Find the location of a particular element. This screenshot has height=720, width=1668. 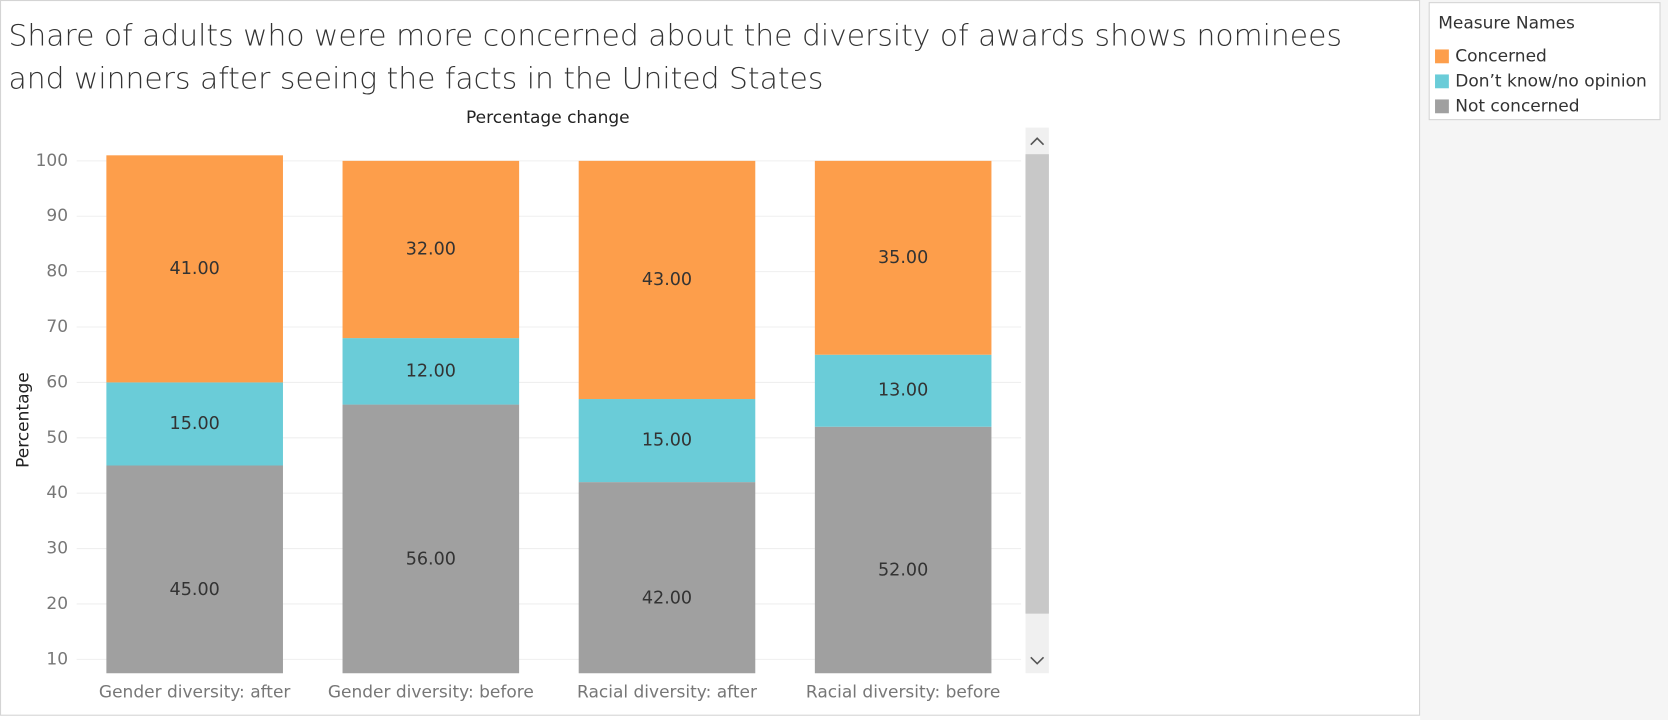

data-label: 35.00 is located at coordinates (903, 258).